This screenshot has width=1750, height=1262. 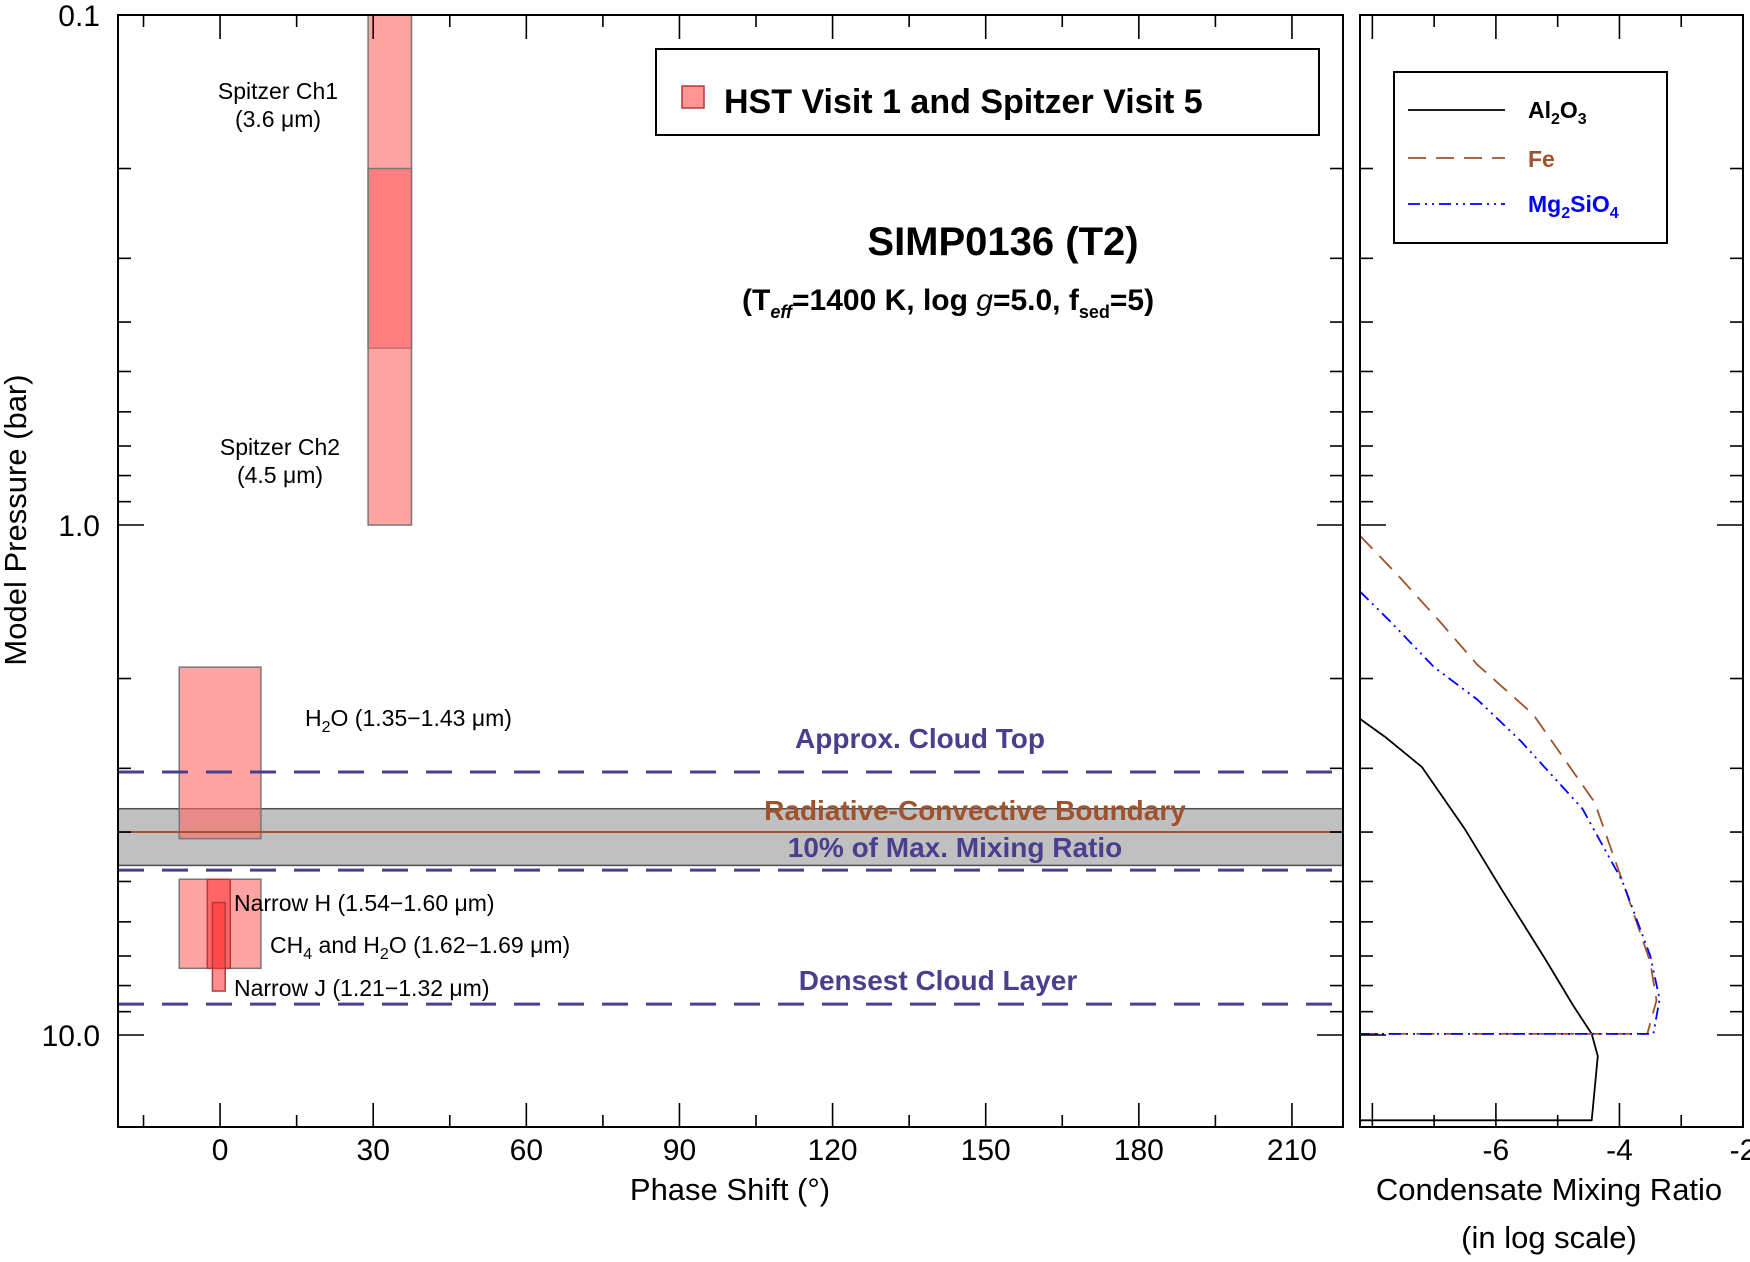 I want to click on level-label-mixing-ratio: 10% of Max. Mixing Ratio, so click(x=955, y=847).